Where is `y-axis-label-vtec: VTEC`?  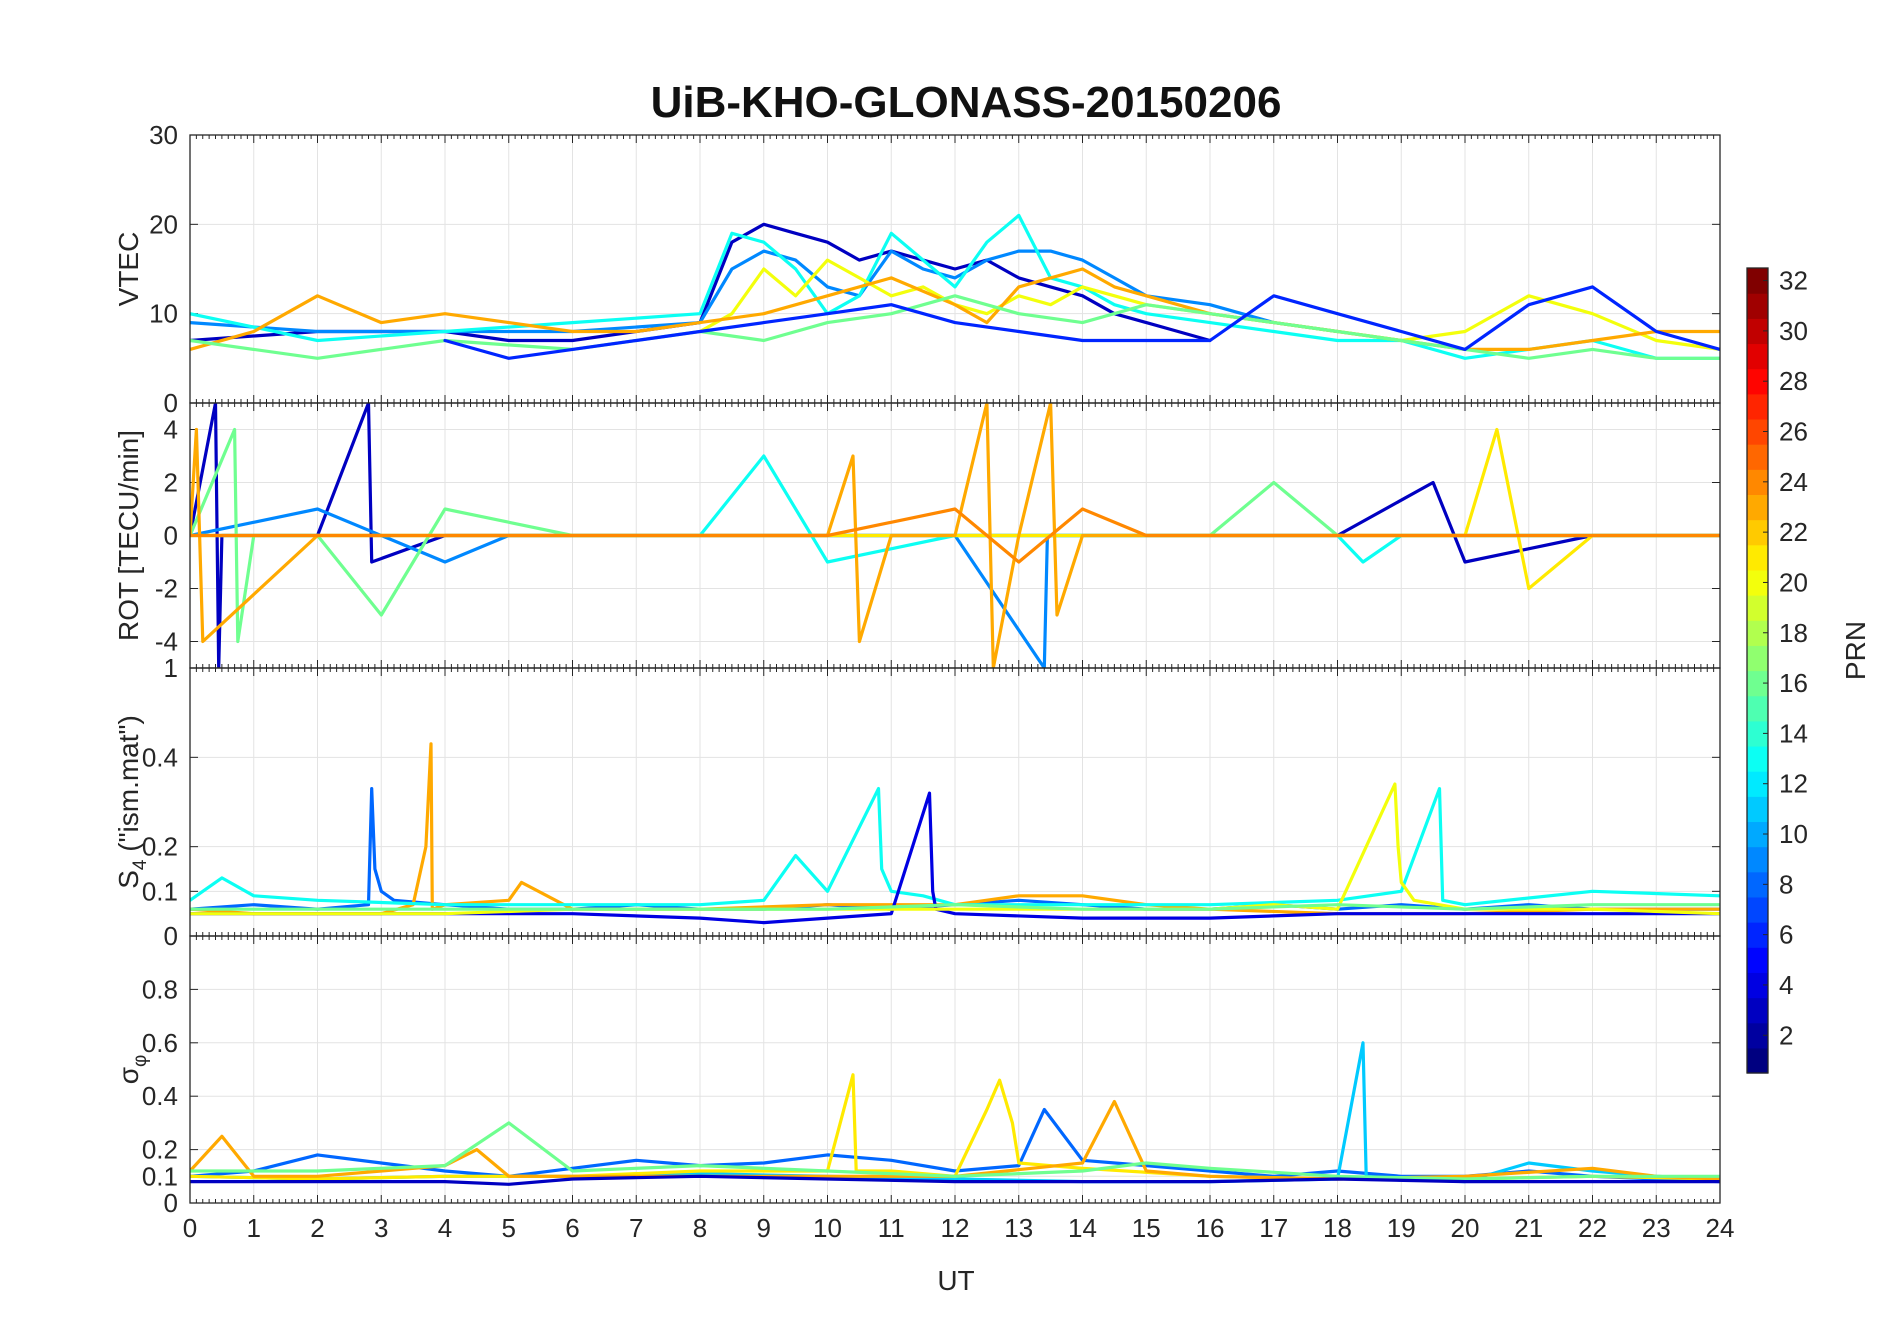
y-axis-label-vtec: VTEC is located at coordinates (128, 269).